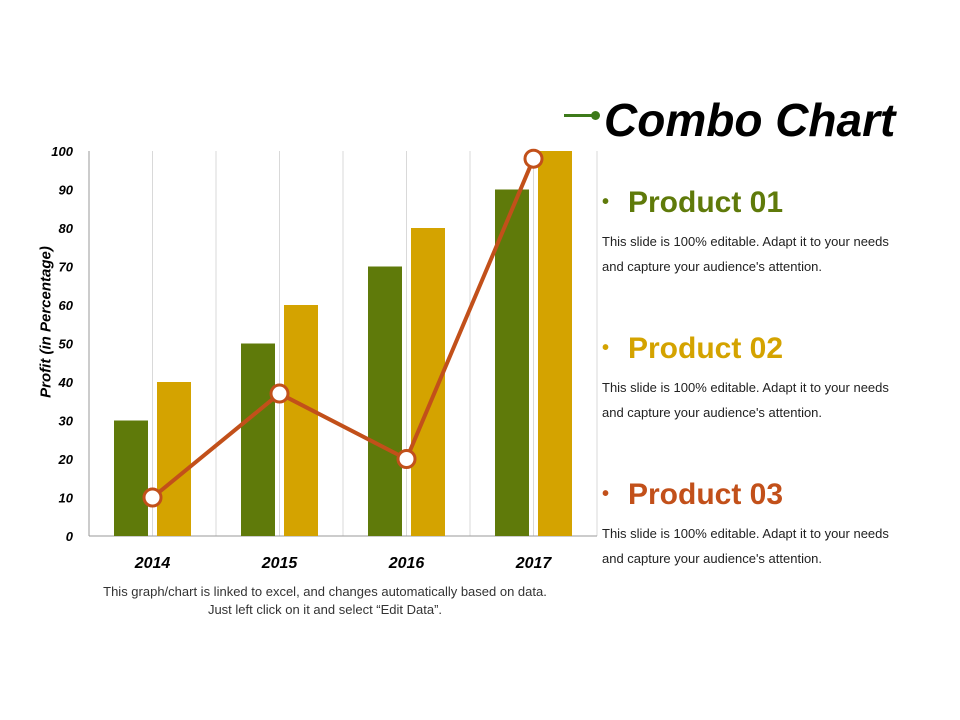  What do you see at coordinates (66, 382) in the screenshot?
I see `y-tick-label: 40` at bounding box center [66, 382].